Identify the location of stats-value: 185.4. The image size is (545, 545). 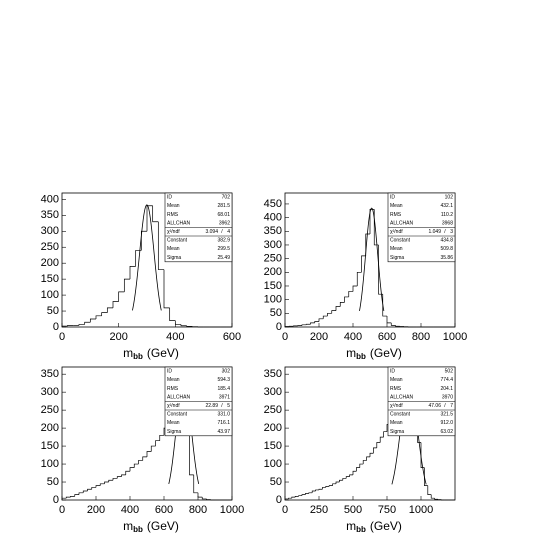
(223, 389).